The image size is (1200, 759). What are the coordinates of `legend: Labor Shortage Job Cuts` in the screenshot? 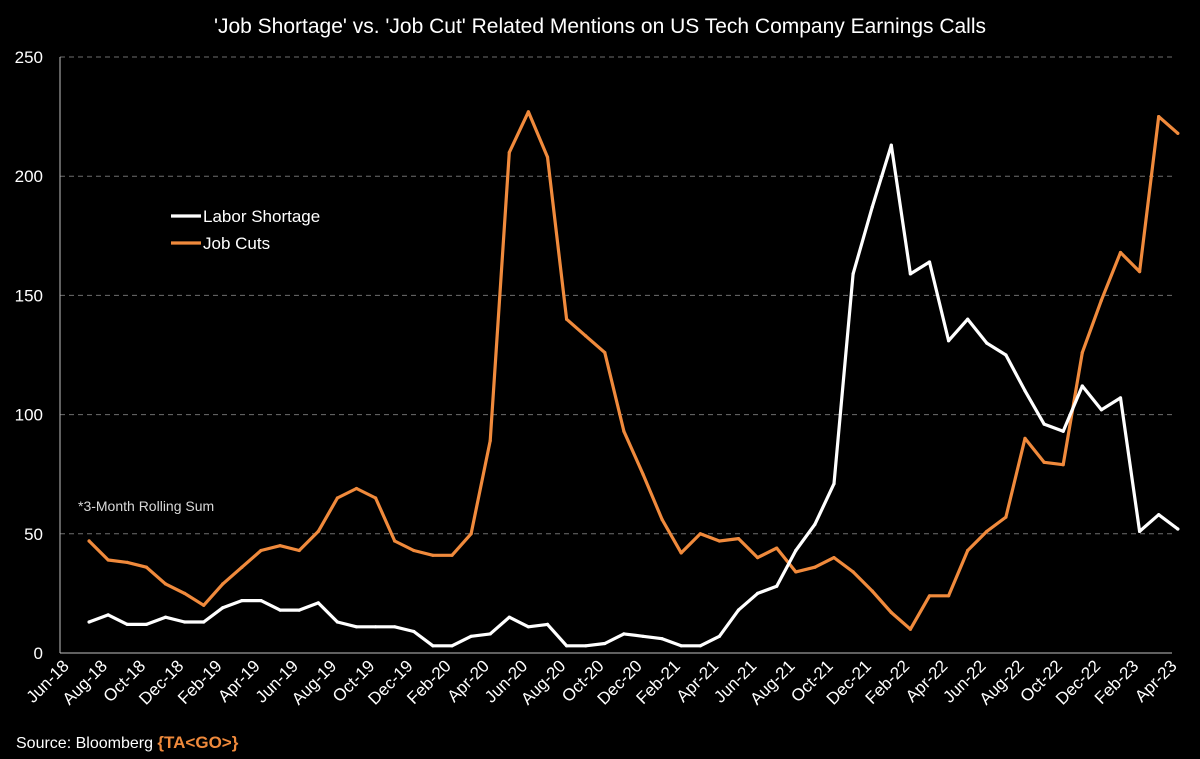 It's located at (245, 230).